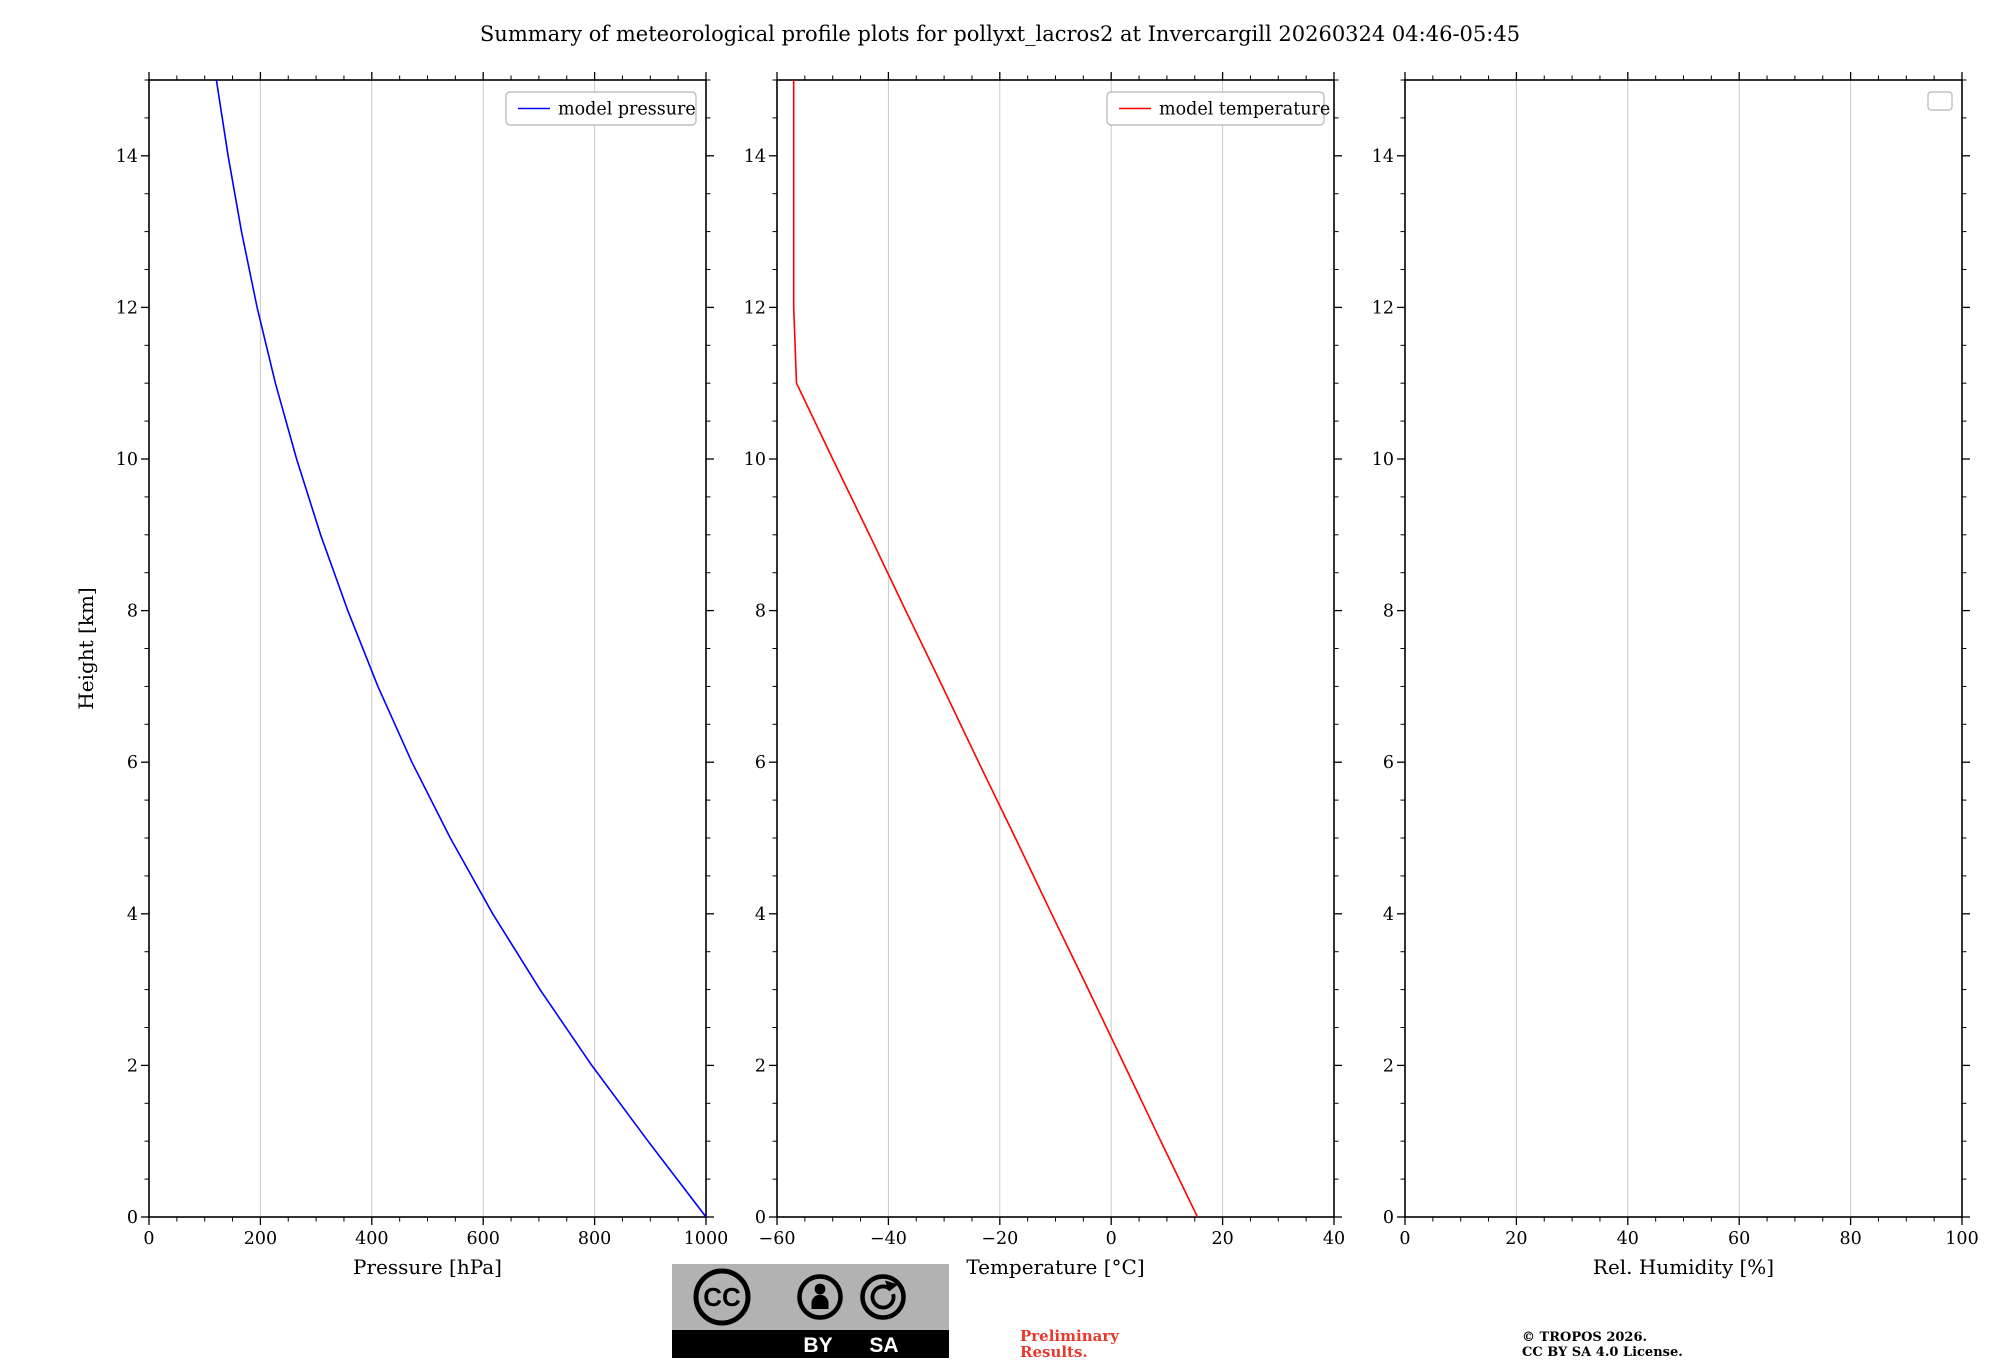 The image size is (2000, 1360). I want to click on preliminary-line-1: Preliminary, so click(1069, 1336).